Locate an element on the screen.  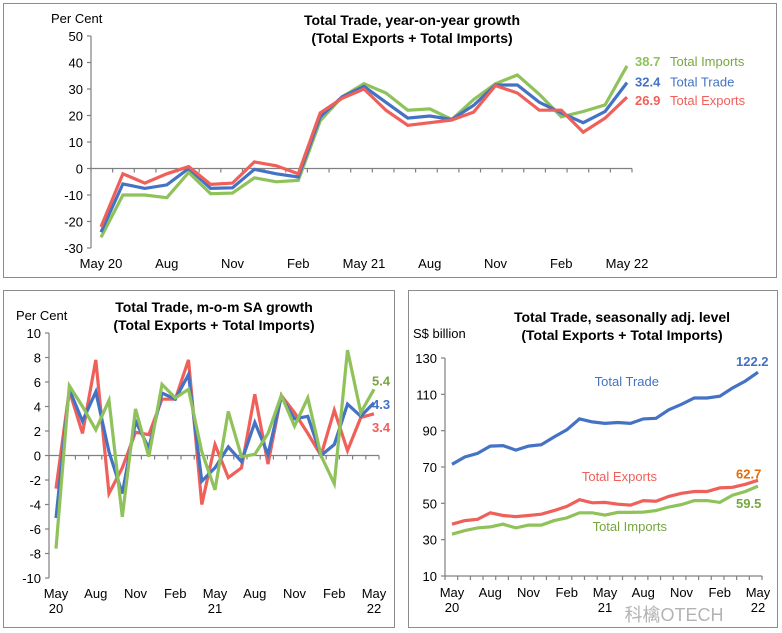
end-value-label: 5.4 is located at coordinates (381, 380).